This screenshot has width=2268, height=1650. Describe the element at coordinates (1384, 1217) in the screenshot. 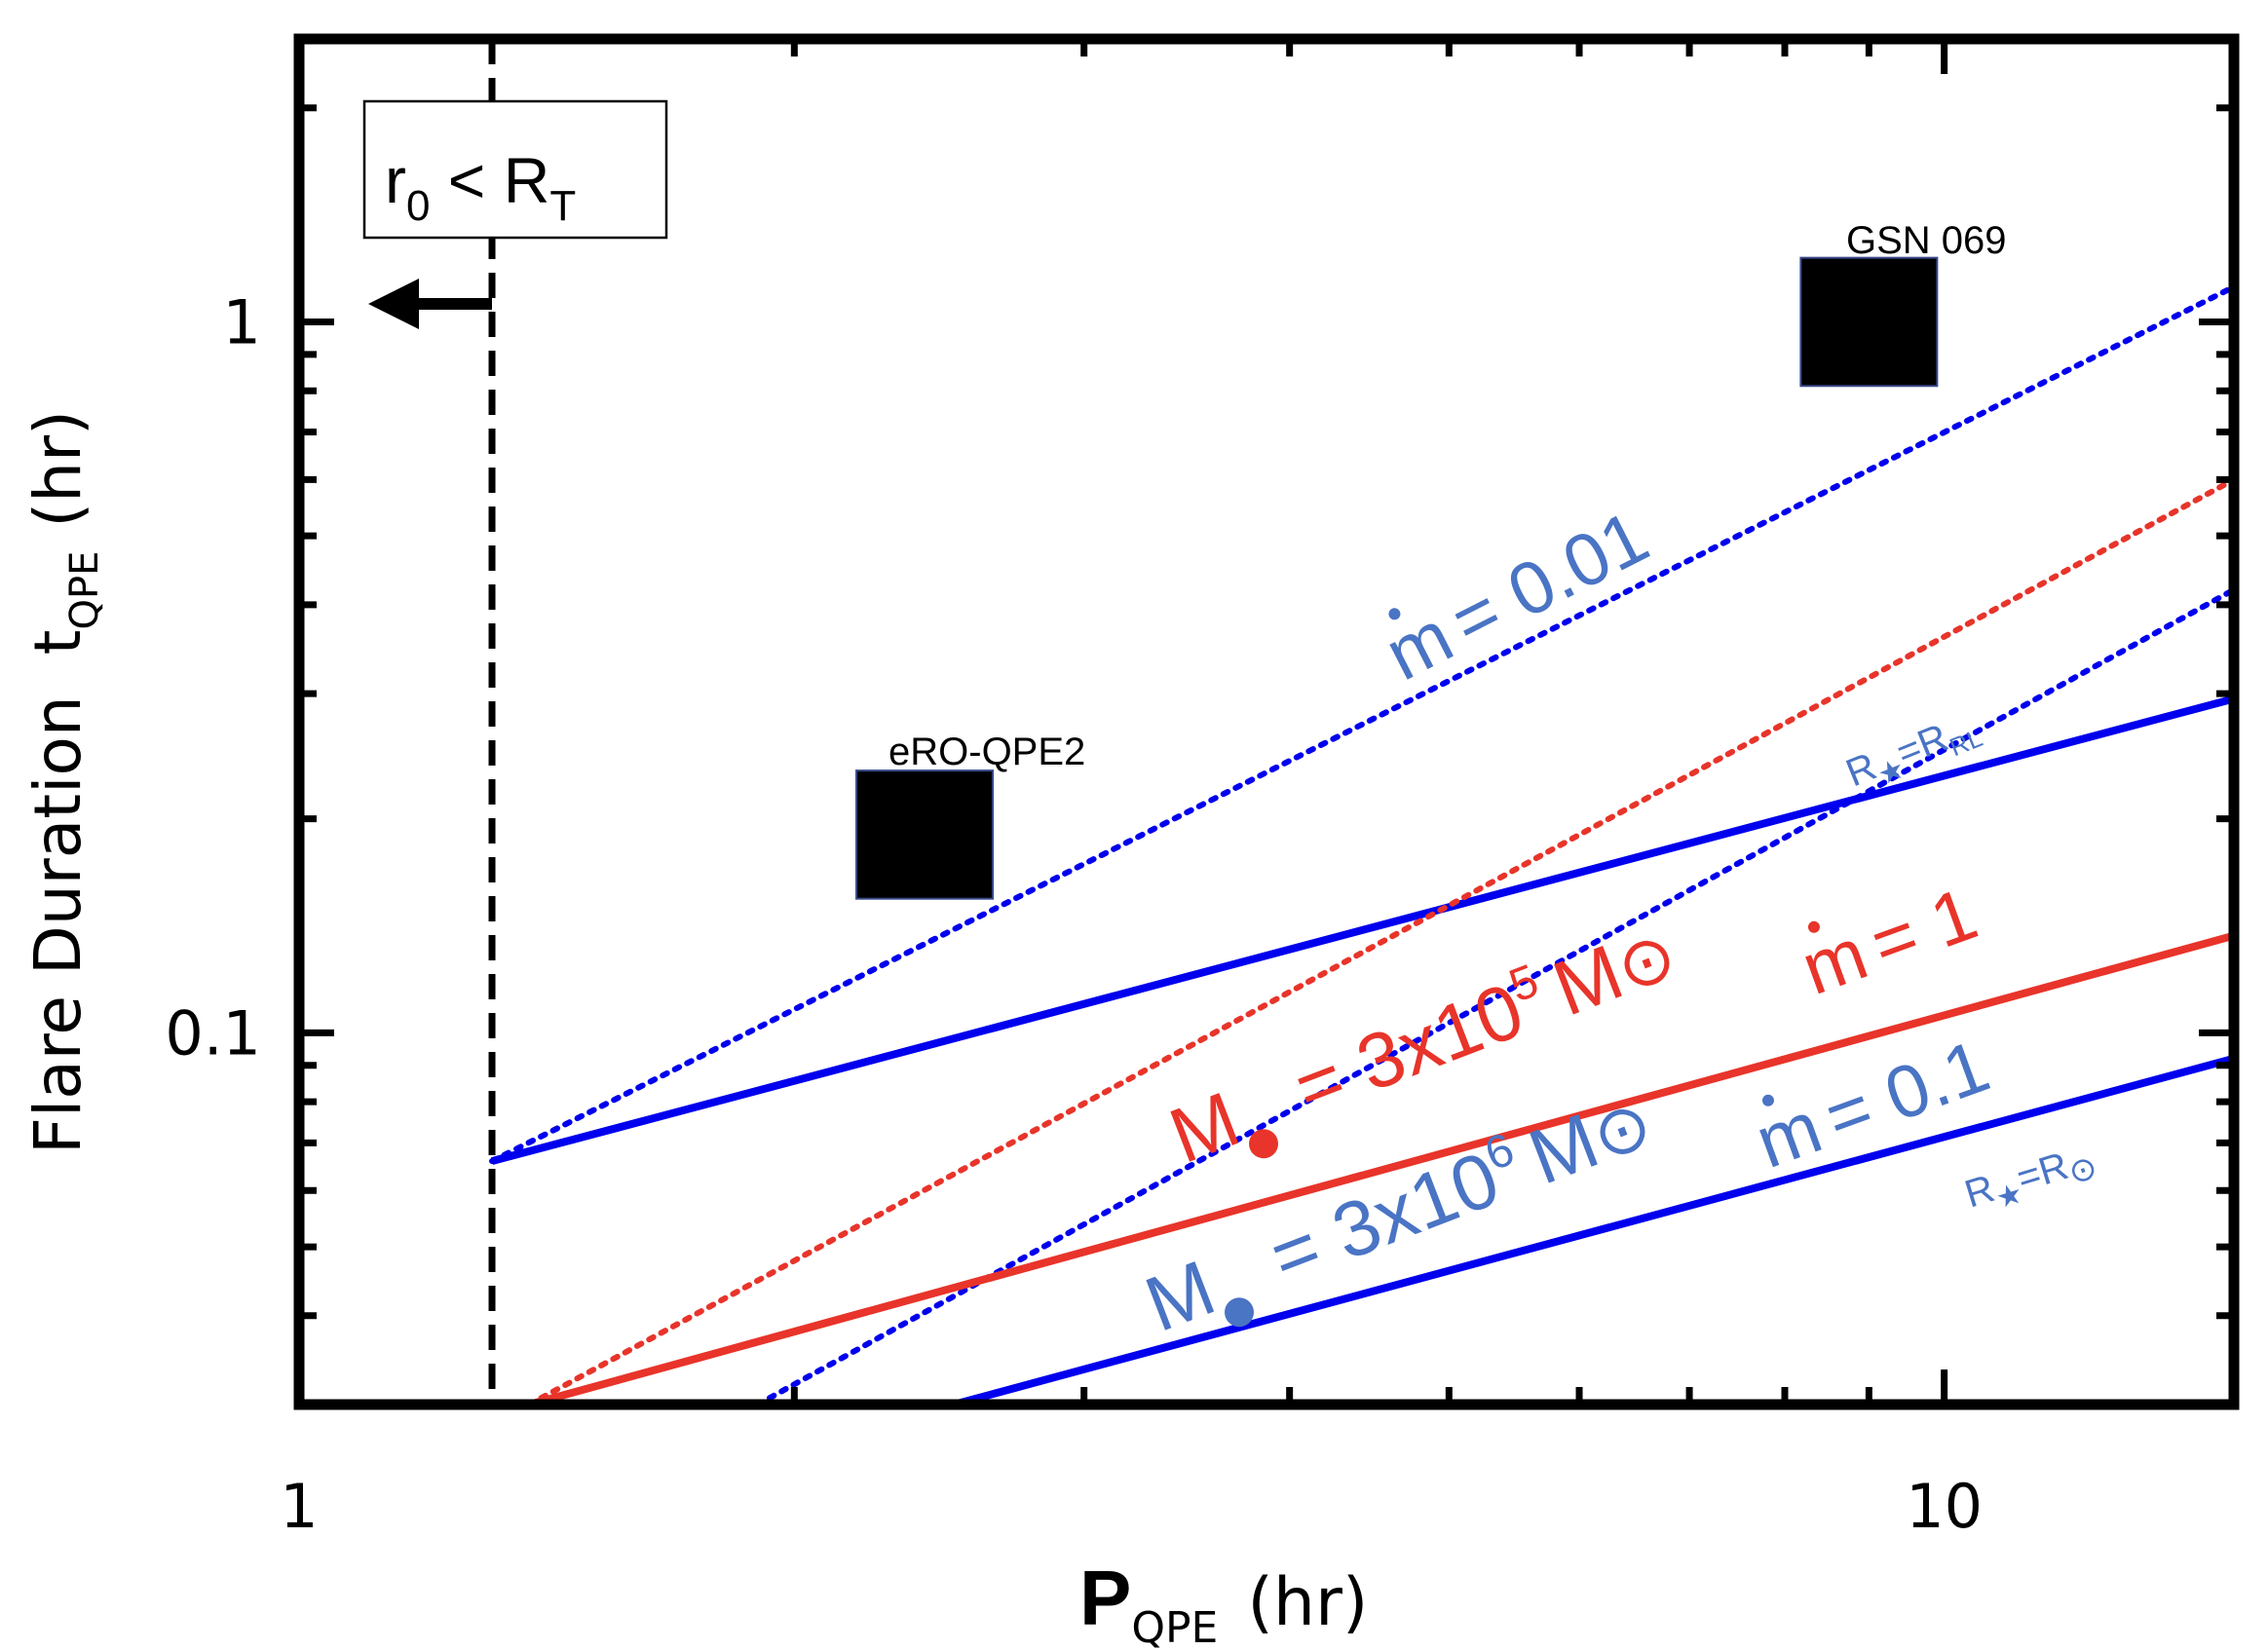

I see `mass-blue-value: = 3x10` at that location.